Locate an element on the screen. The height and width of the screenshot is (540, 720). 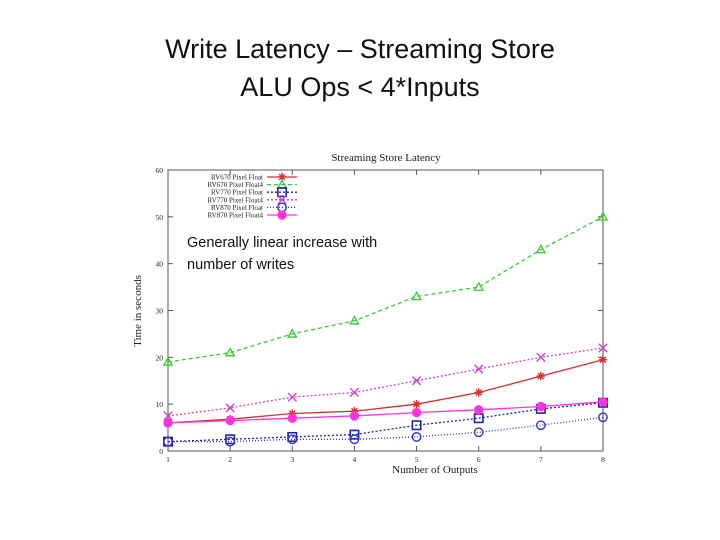
x-tick-label: 7 is located at coordinates (541, 459).